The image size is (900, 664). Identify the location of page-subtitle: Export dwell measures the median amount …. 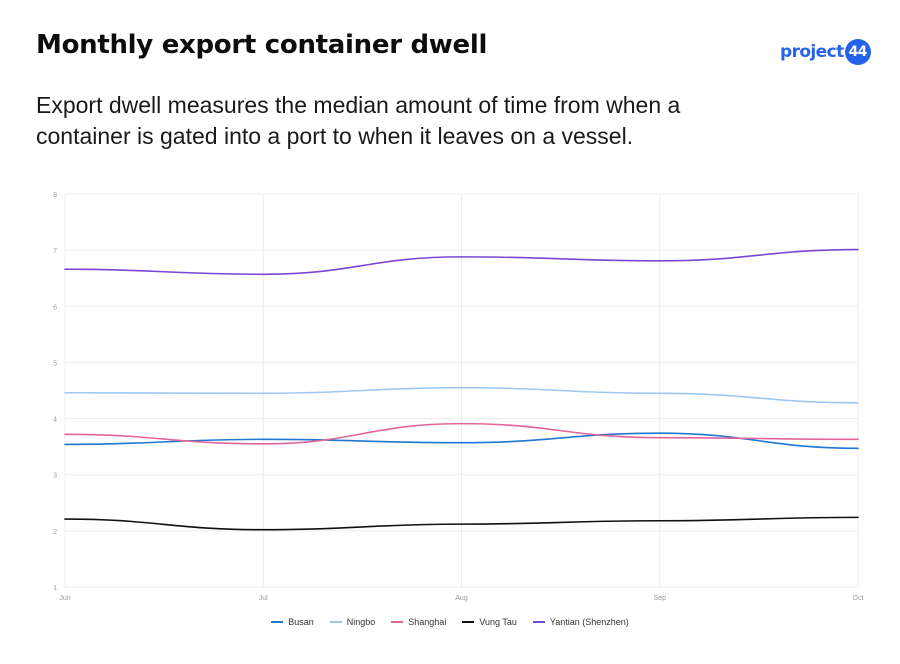
(358, 120).